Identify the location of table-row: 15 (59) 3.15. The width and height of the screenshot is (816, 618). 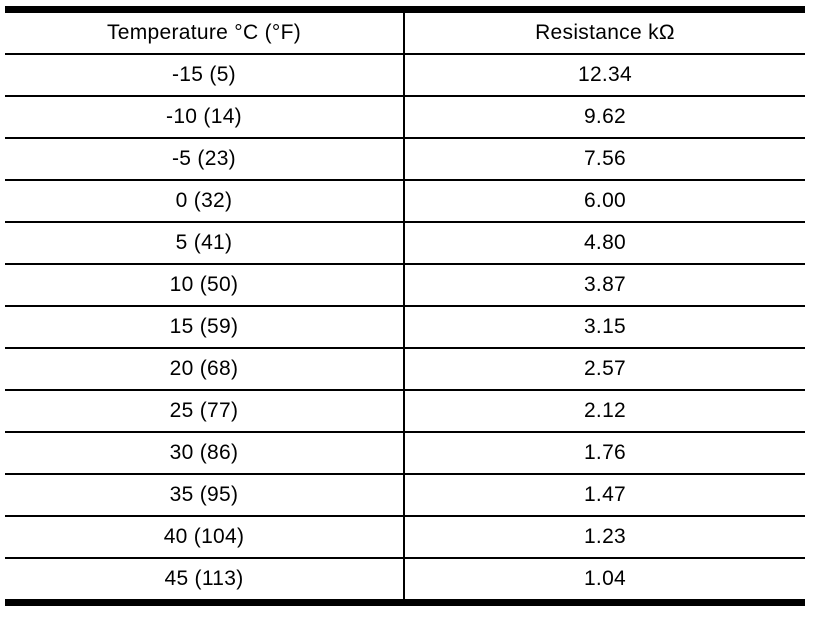
(405, 327).